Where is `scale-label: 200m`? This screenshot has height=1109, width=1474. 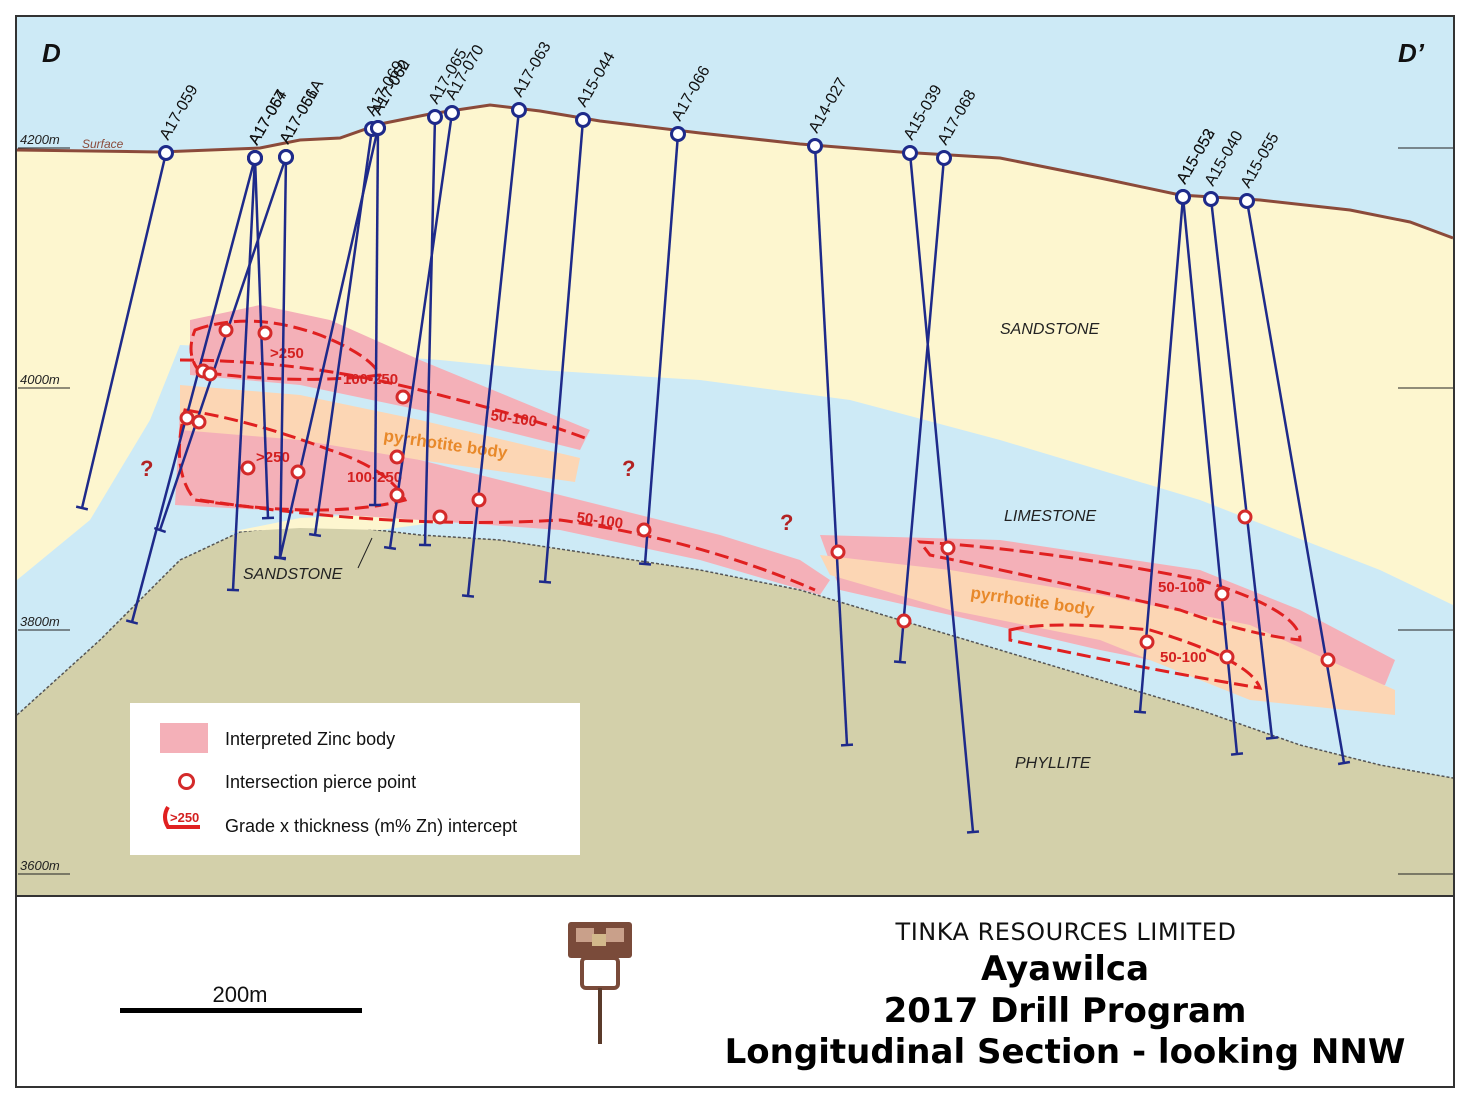 scale-label: 200m is located at coordinates (240, 994).